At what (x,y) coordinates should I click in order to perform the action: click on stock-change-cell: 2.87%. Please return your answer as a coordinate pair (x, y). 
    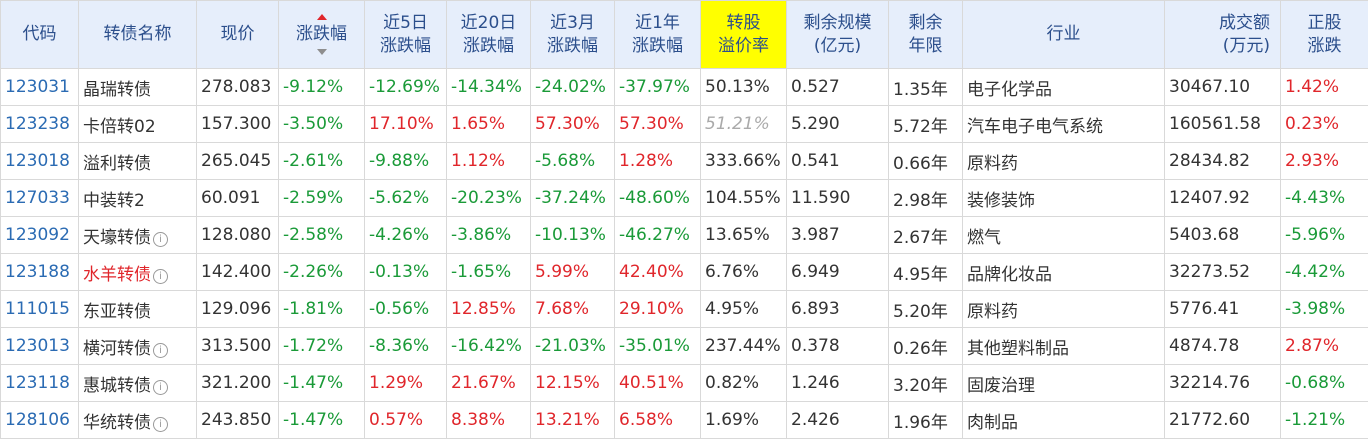
    Looking at the image, I should click on (1324, 346).